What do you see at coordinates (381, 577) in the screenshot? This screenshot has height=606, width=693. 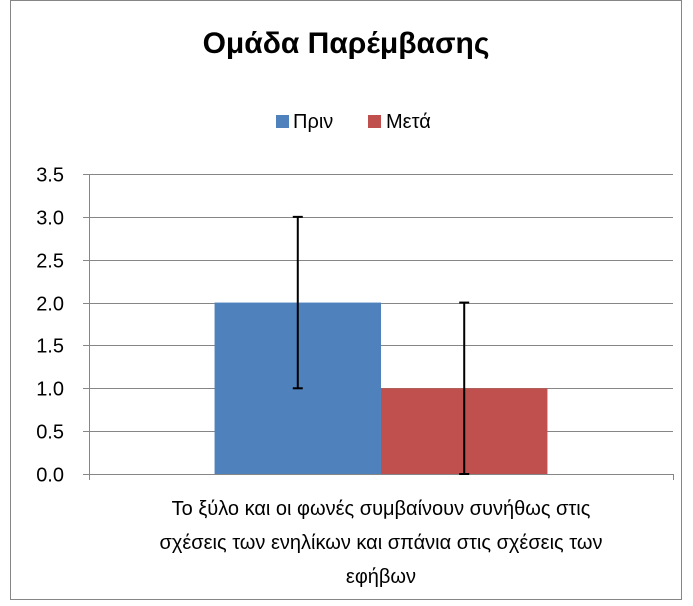 I see `category-label-line-3: εφήβων` at bounding box center [381, 577].